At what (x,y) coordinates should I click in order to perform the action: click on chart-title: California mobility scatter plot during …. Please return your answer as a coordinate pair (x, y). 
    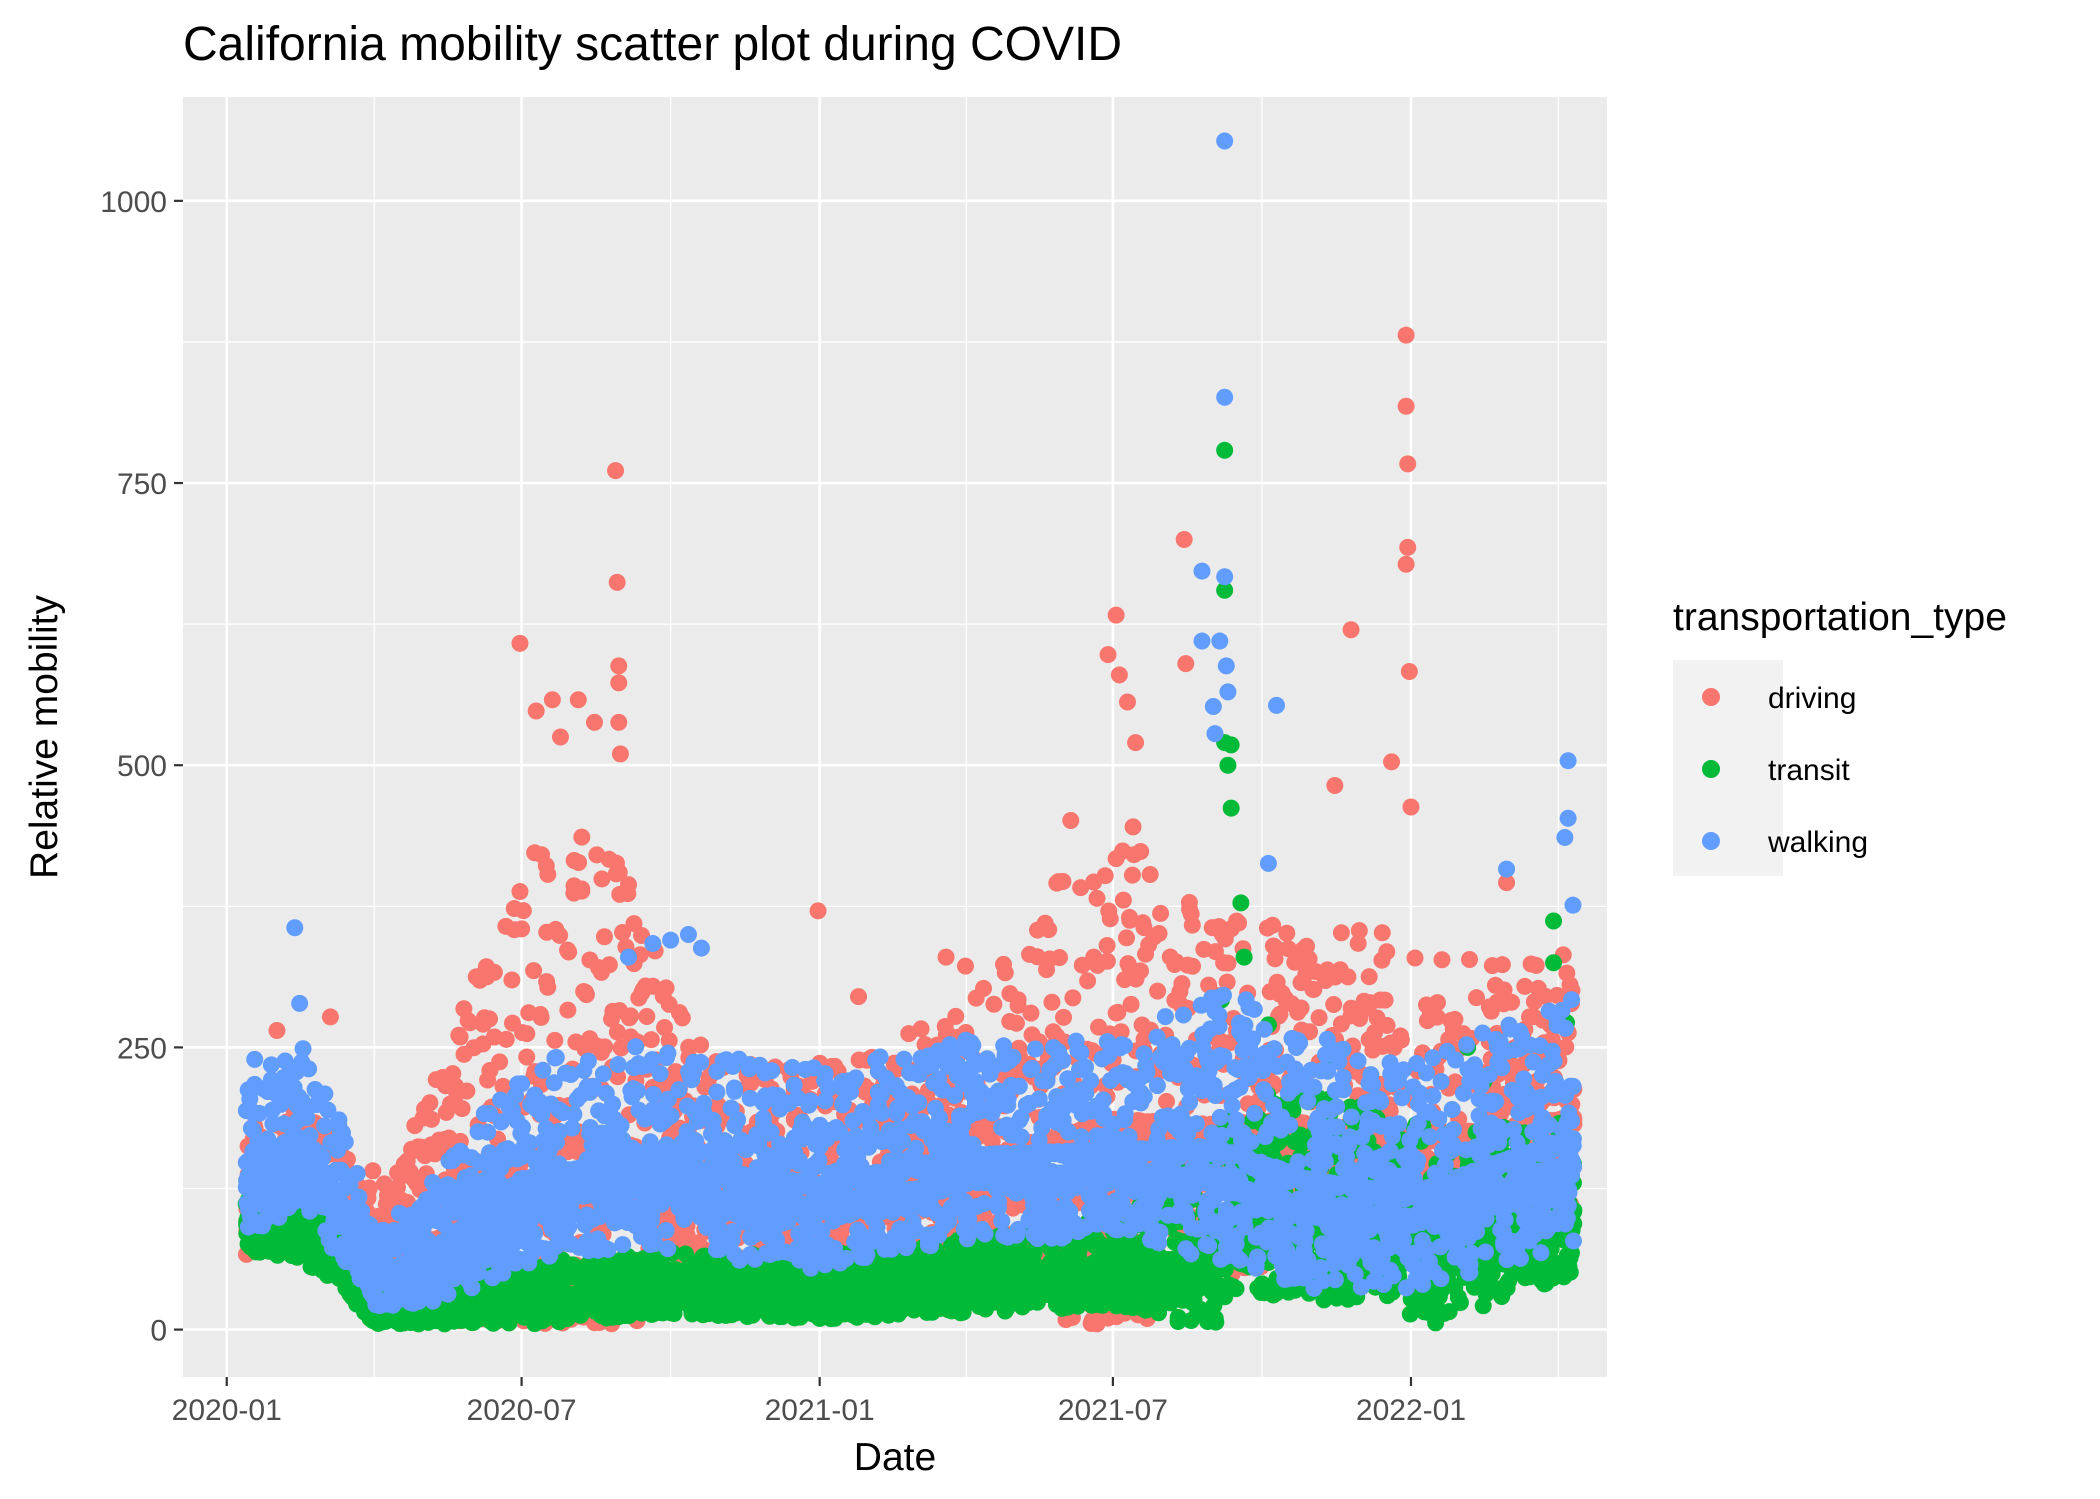
    Looking at the image, I should click on (652, 44).